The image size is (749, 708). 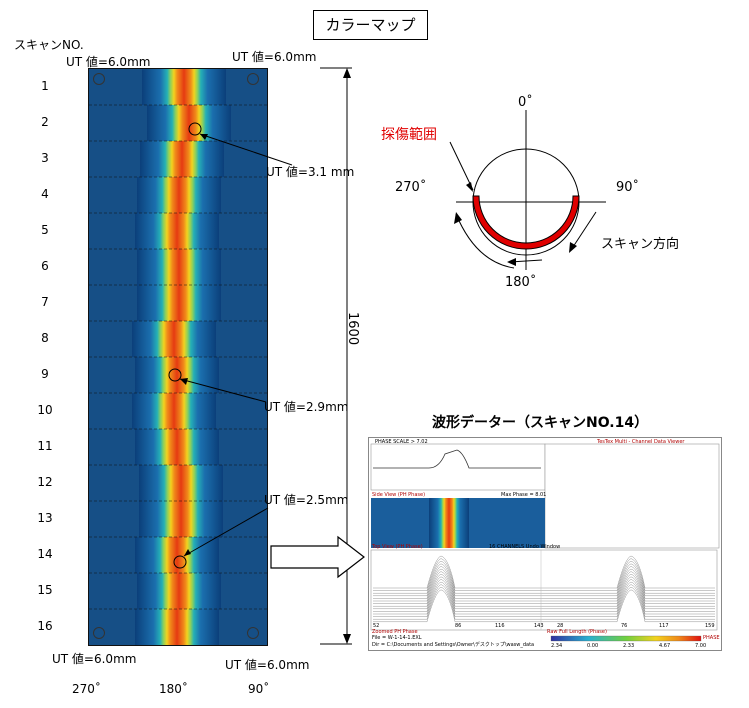 I want to click on viewer-app-title: TesTex Multi - Channel Data Viewer, so click(x=641, y=442).